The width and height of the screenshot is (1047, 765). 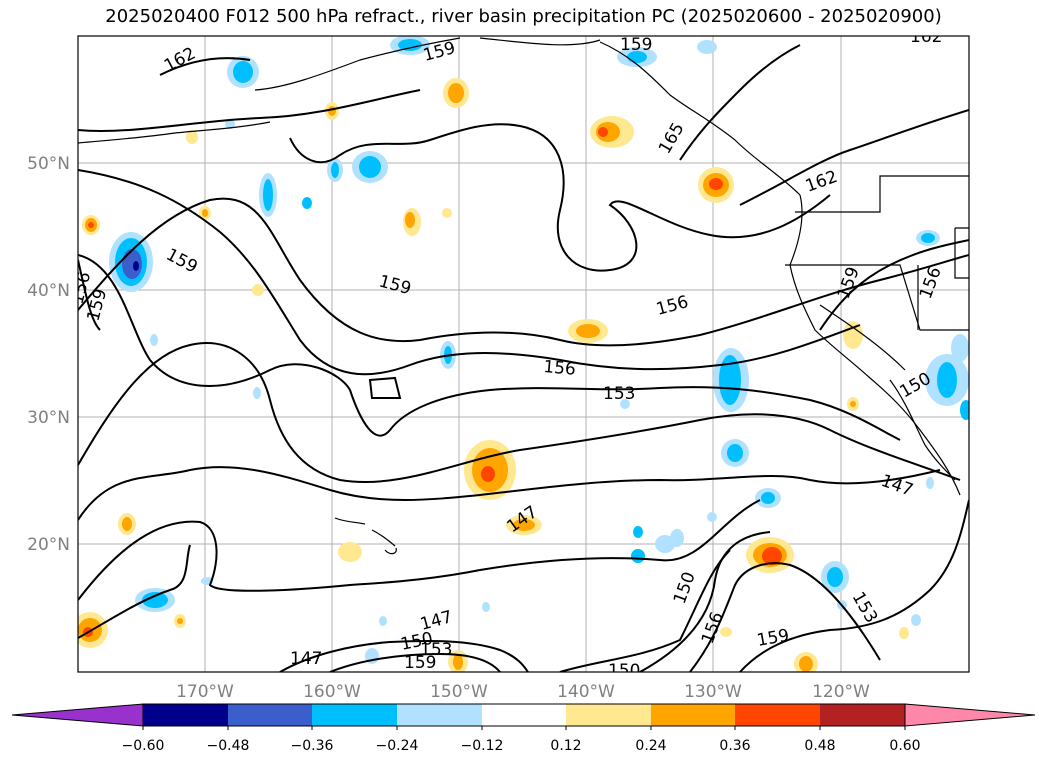 What do you see at coordinates (565, 746) in the screenshot?
I see `colorbar-tick-label: 0.12` at bounding box center [565, 746].